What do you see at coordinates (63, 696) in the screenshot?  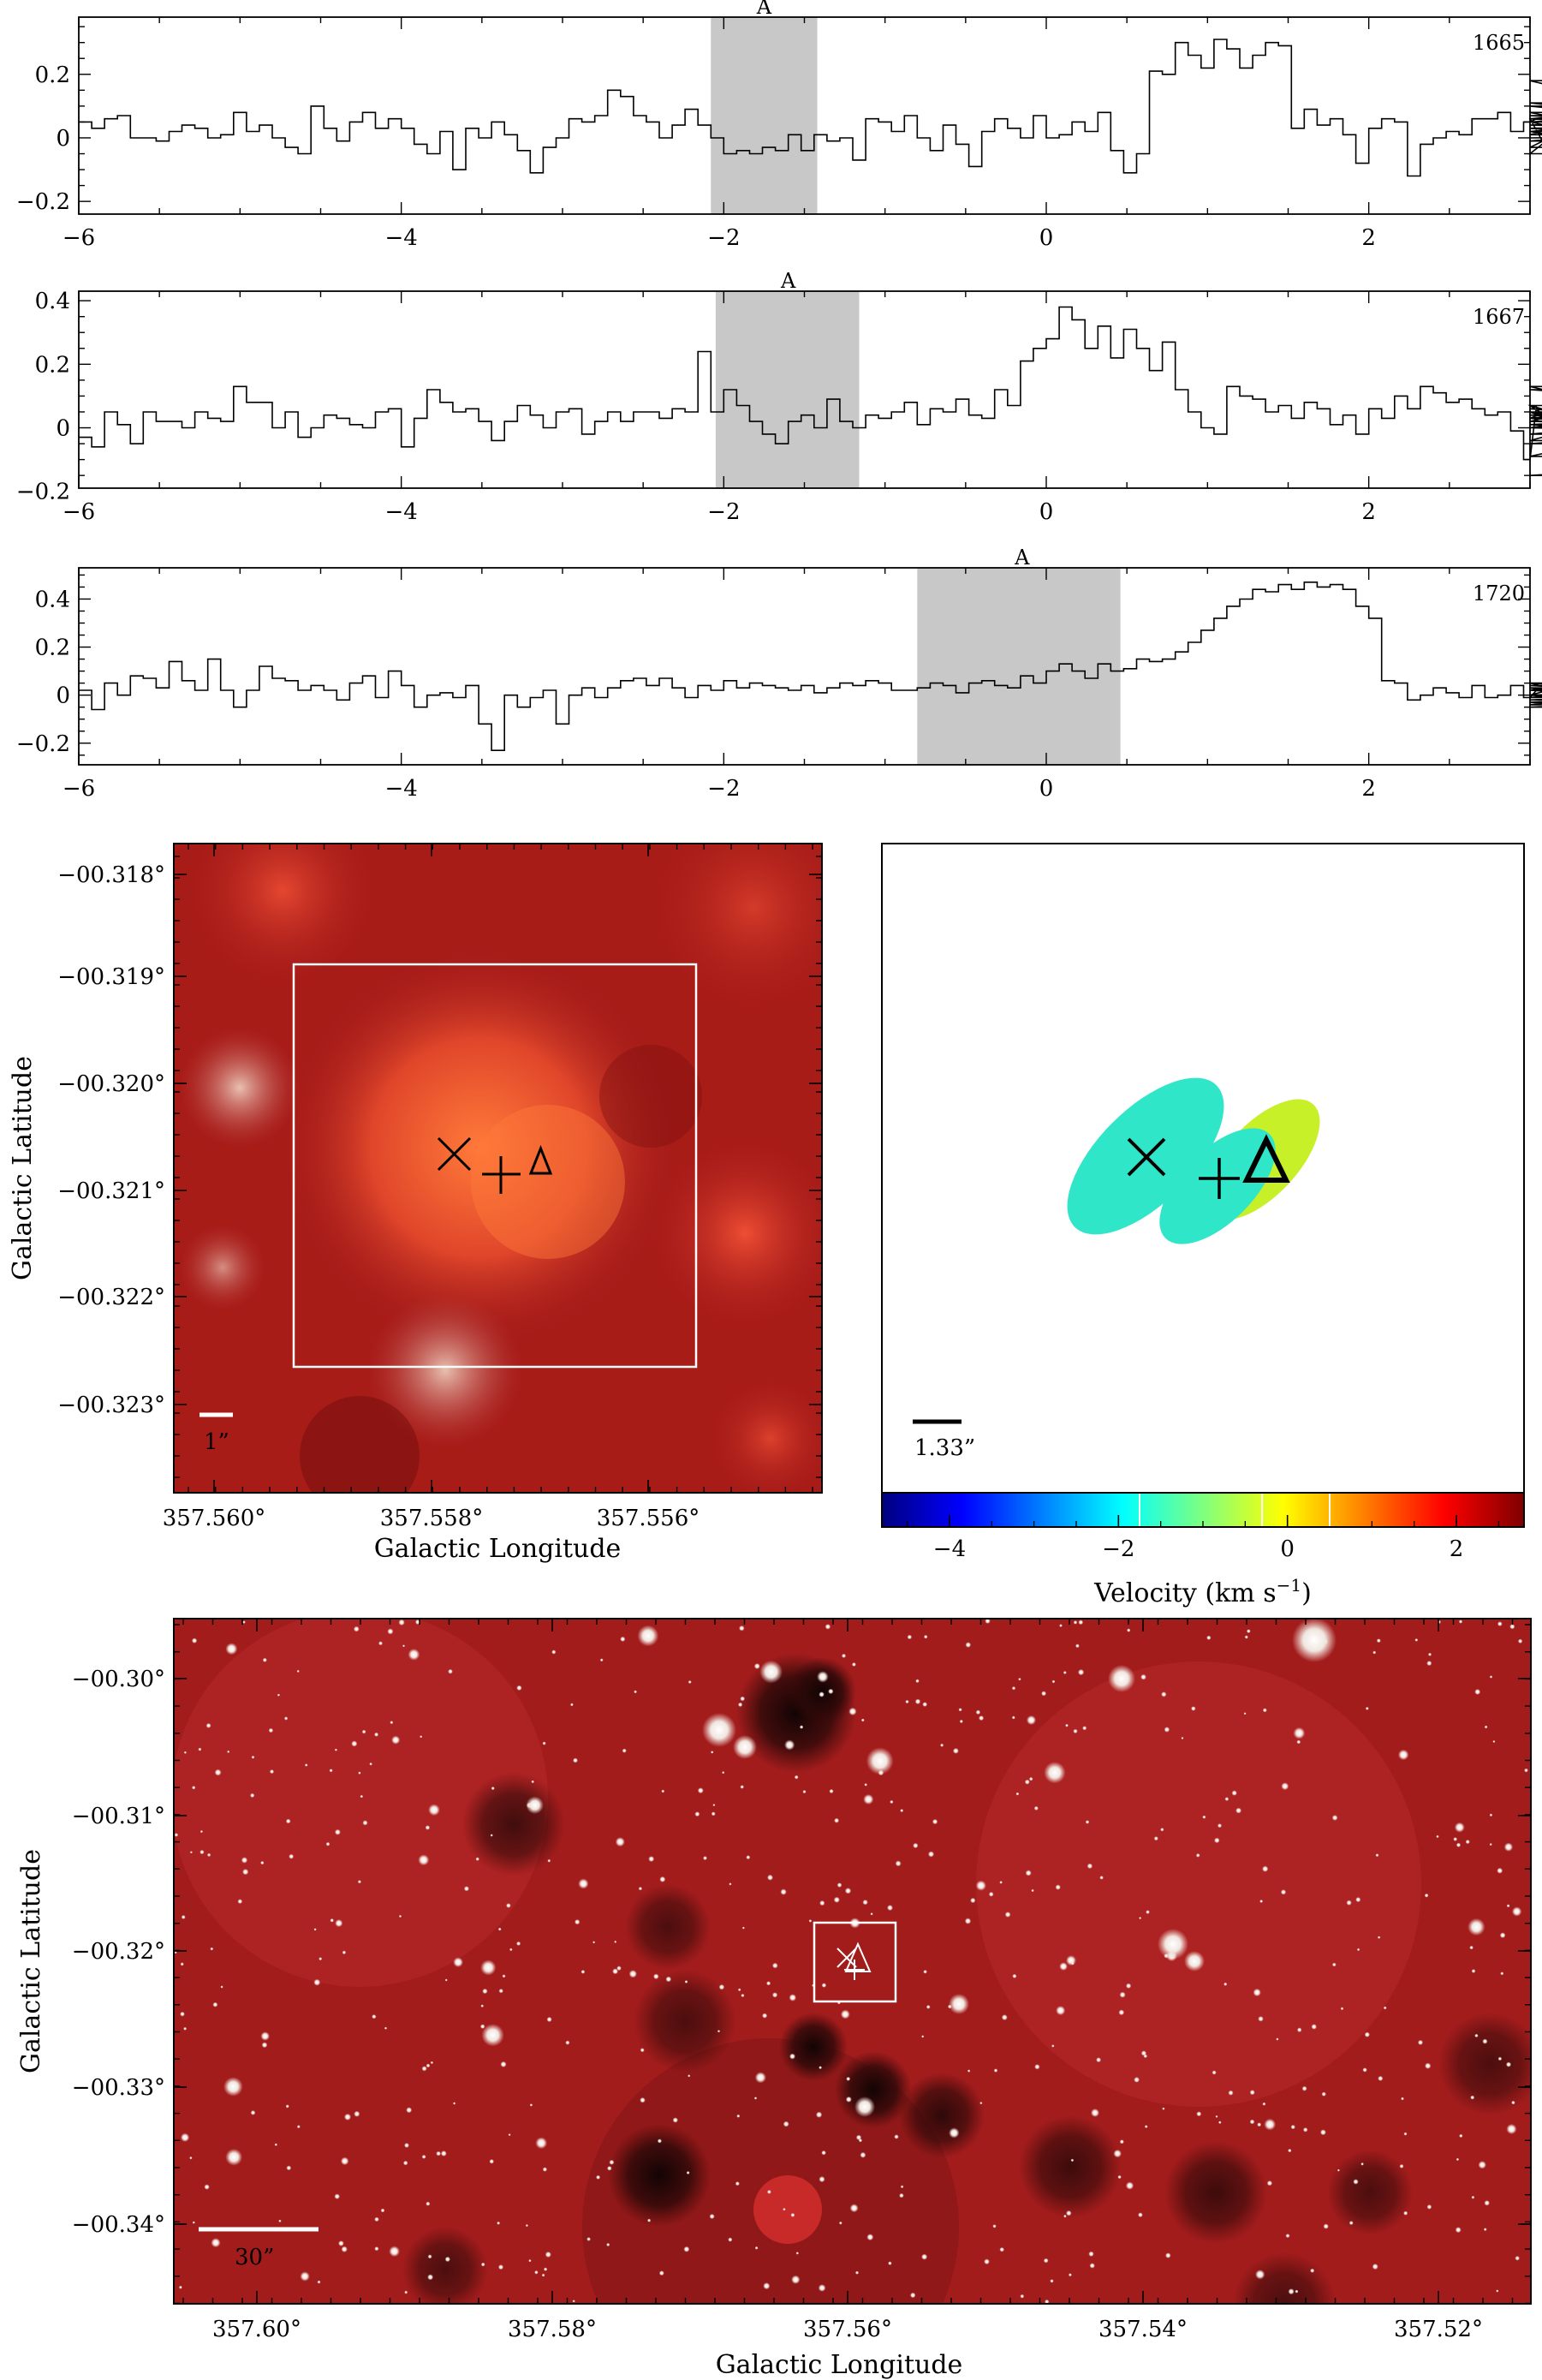 I see `y-tick-label: 0` at bounding box center [63, 696].